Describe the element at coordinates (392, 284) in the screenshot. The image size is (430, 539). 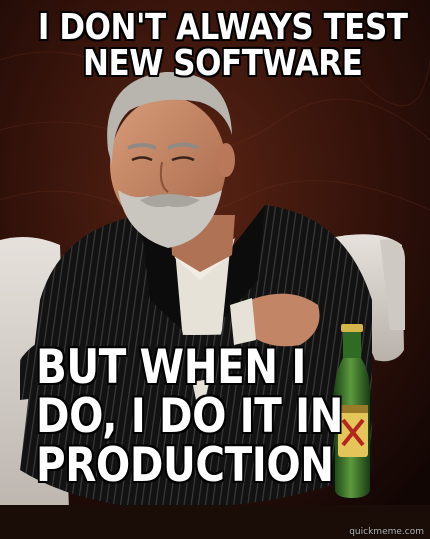
I see `sofa-right-arm` at that location.